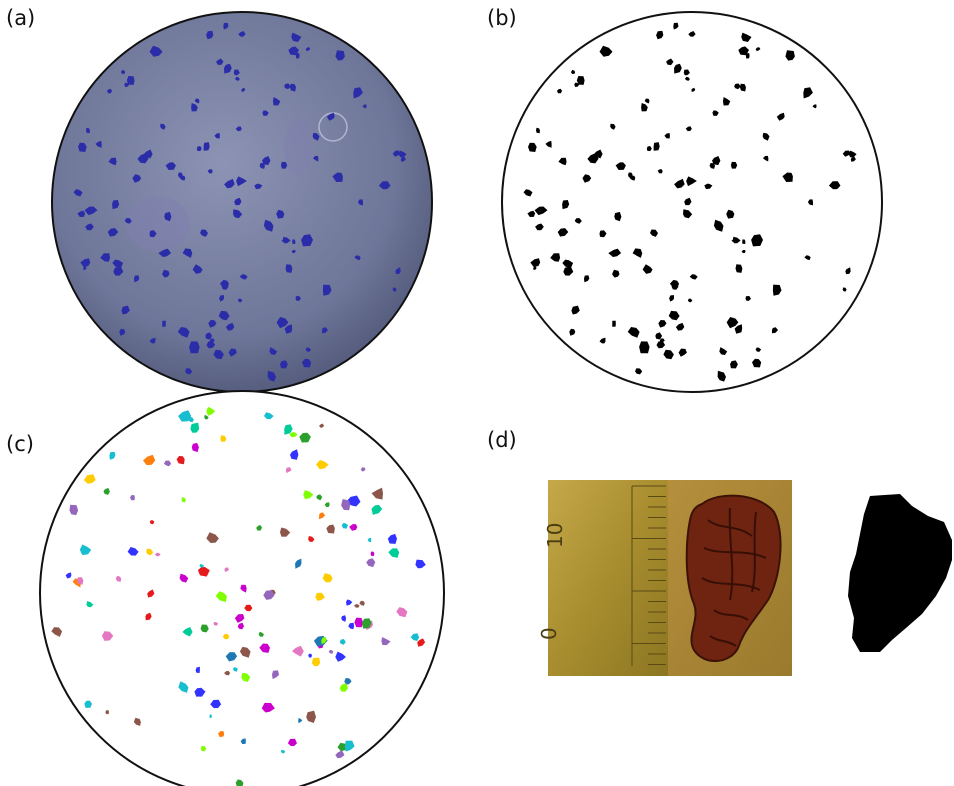 This screenshot has width=954, height=786. What do you see at coordinates (502, 18) in the screenshot?
I see `panel-b-label: (b)` at bounding box center [502, 18].